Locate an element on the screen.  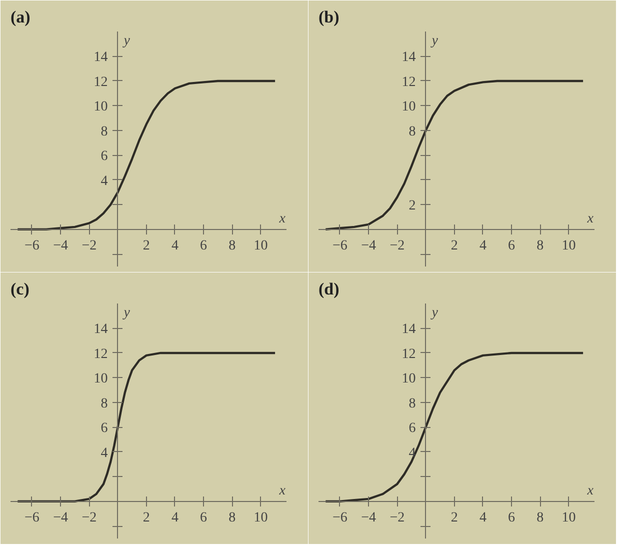
y-tick-label: 2 is located at coordinates (412, 206).